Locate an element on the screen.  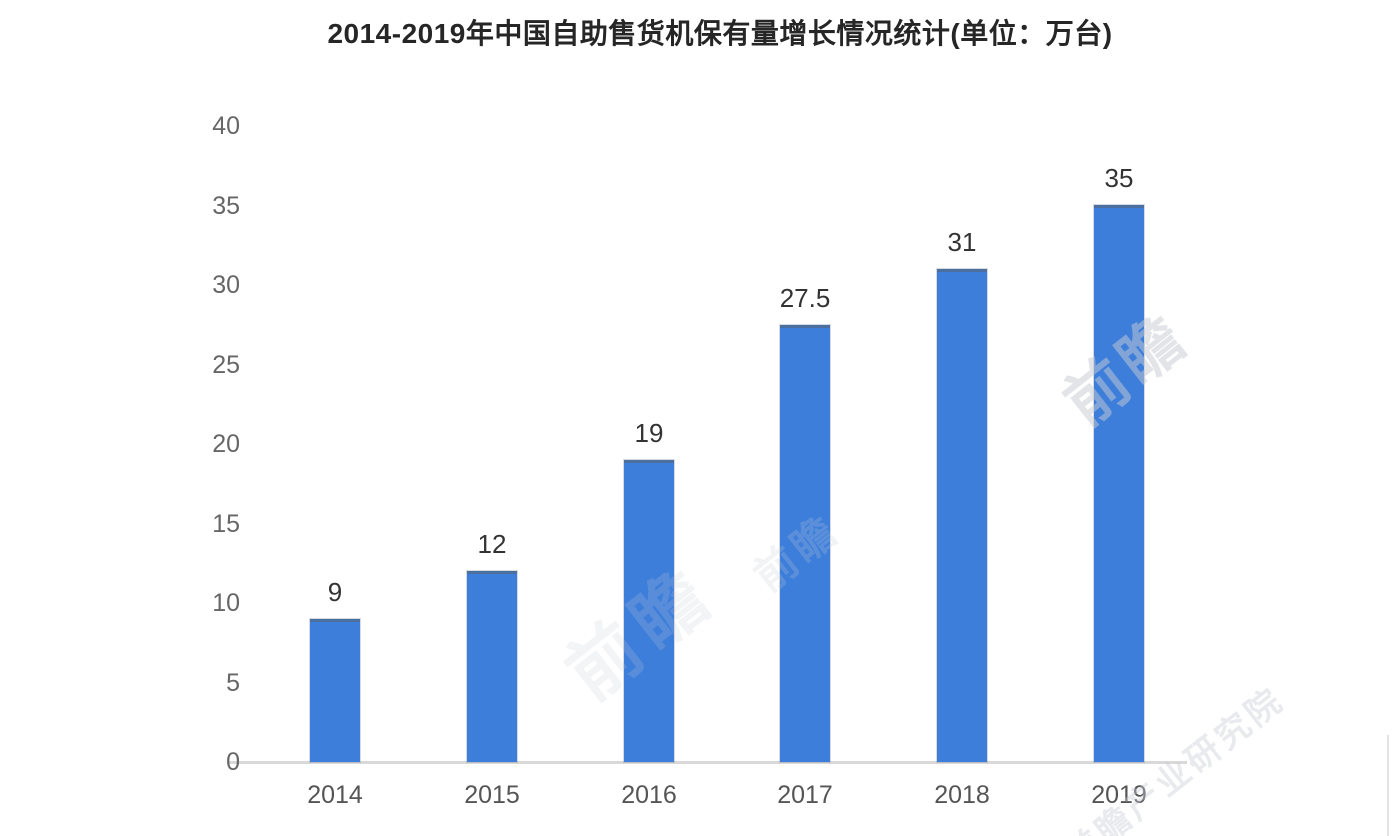
bar-value-label-2018: 31 is located at coordinates (962, 242).